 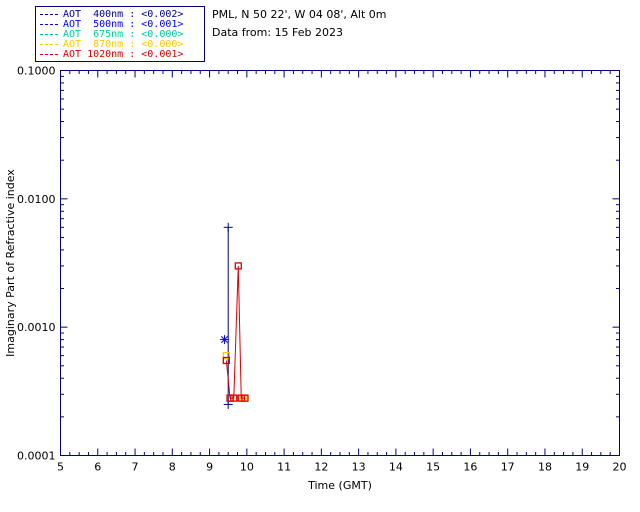 What do you see at coordinates (278, 32) in the screenshot?
I see `data-date-text: Data from: 15 Feb 2023` at bounding box center [278, 32].